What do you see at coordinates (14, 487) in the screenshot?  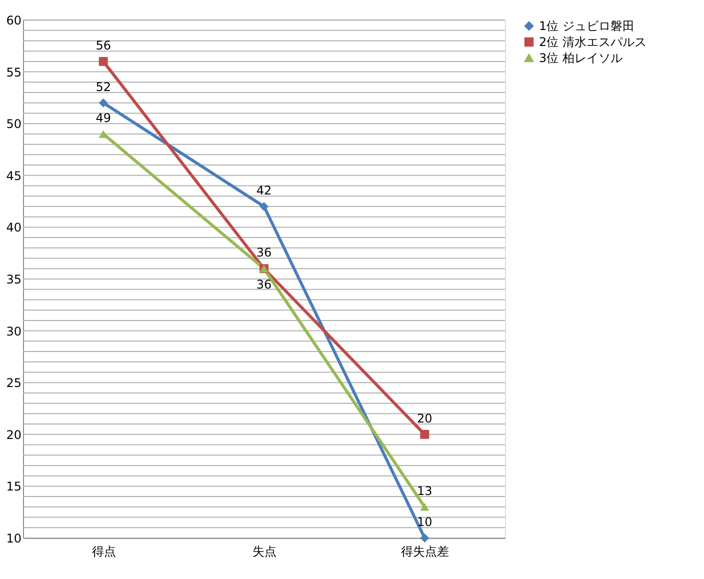 I see `y-tick-label: 15` at bounding box center [14, 487].